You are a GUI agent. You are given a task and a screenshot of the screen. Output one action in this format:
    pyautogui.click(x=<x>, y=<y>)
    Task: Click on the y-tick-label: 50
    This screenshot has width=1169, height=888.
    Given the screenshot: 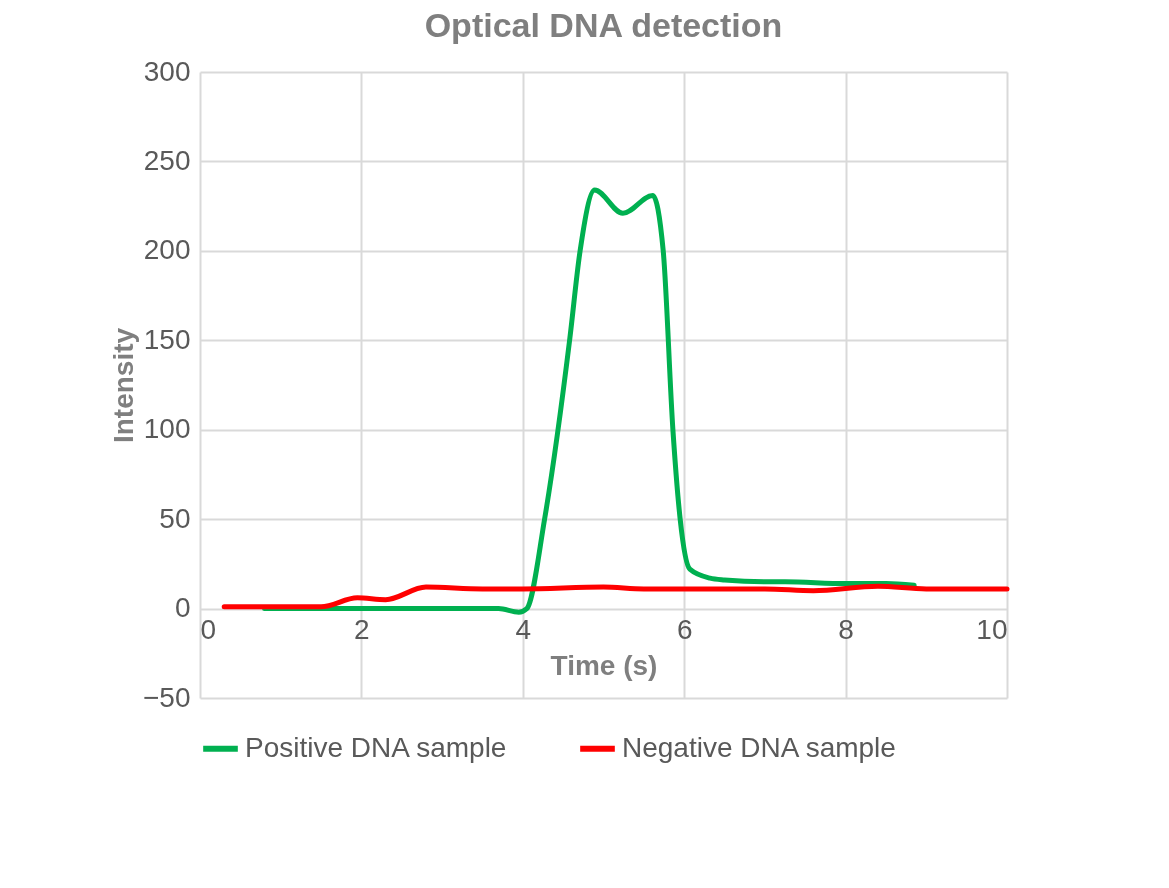 What is the action you would take?
    pyautogui.click(x=175, y=518)
    